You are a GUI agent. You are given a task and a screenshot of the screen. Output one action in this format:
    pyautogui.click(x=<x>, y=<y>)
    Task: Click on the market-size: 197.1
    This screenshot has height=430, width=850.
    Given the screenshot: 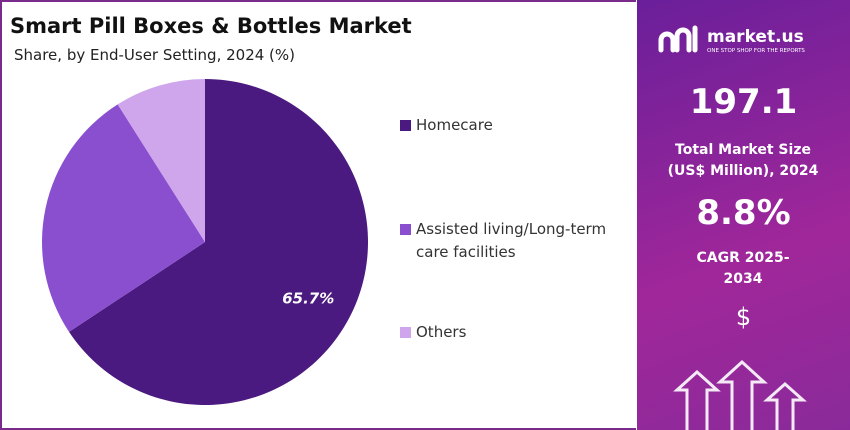 What is the action you would take?
    pyautogui.click(x=743, y=102)
    